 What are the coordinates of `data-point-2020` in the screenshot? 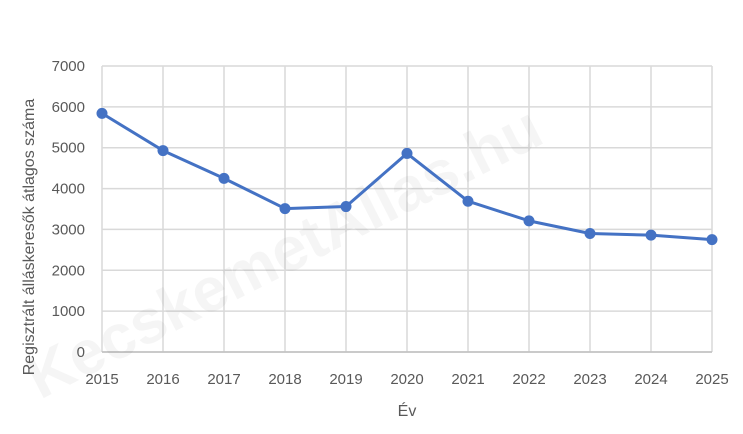 It's located at (407, 153).